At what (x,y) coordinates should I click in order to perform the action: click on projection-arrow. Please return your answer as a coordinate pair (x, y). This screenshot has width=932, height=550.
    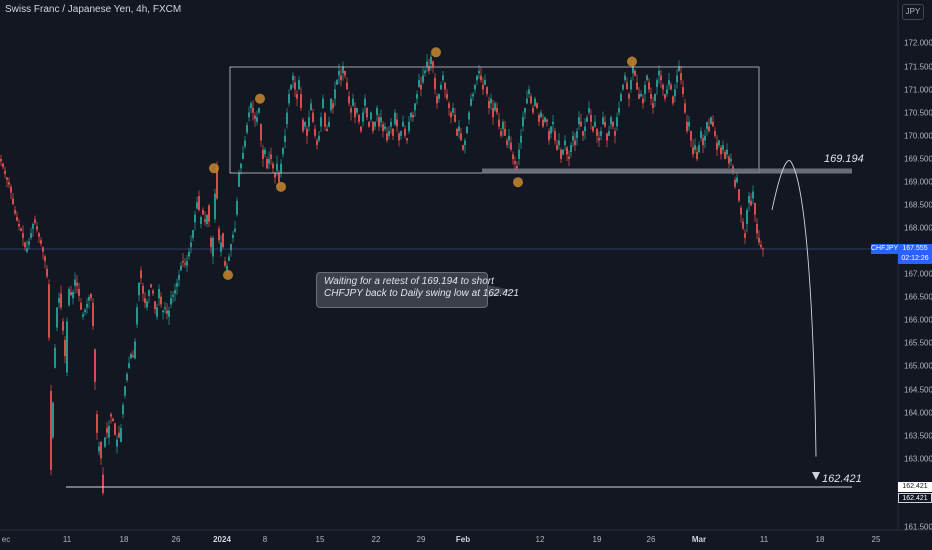
    Looking at the image, I should click on (794, 308).